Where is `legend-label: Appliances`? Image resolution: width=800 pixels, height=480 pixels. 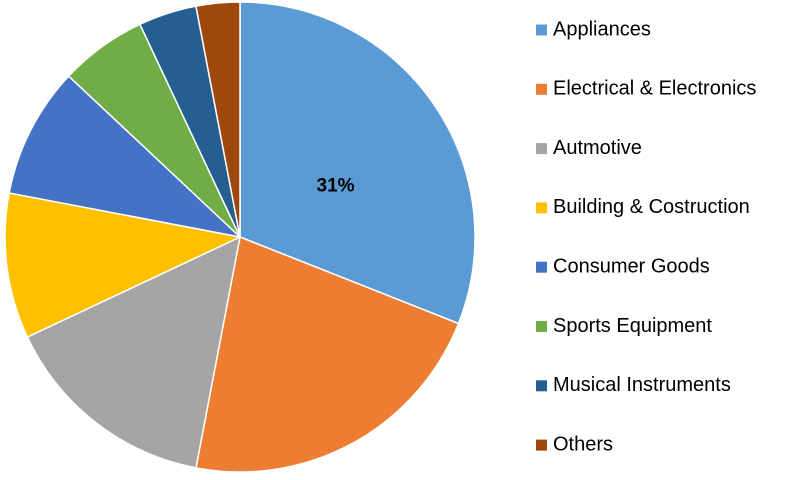 legend-label: Appliances is located at coordinates (602, 29).